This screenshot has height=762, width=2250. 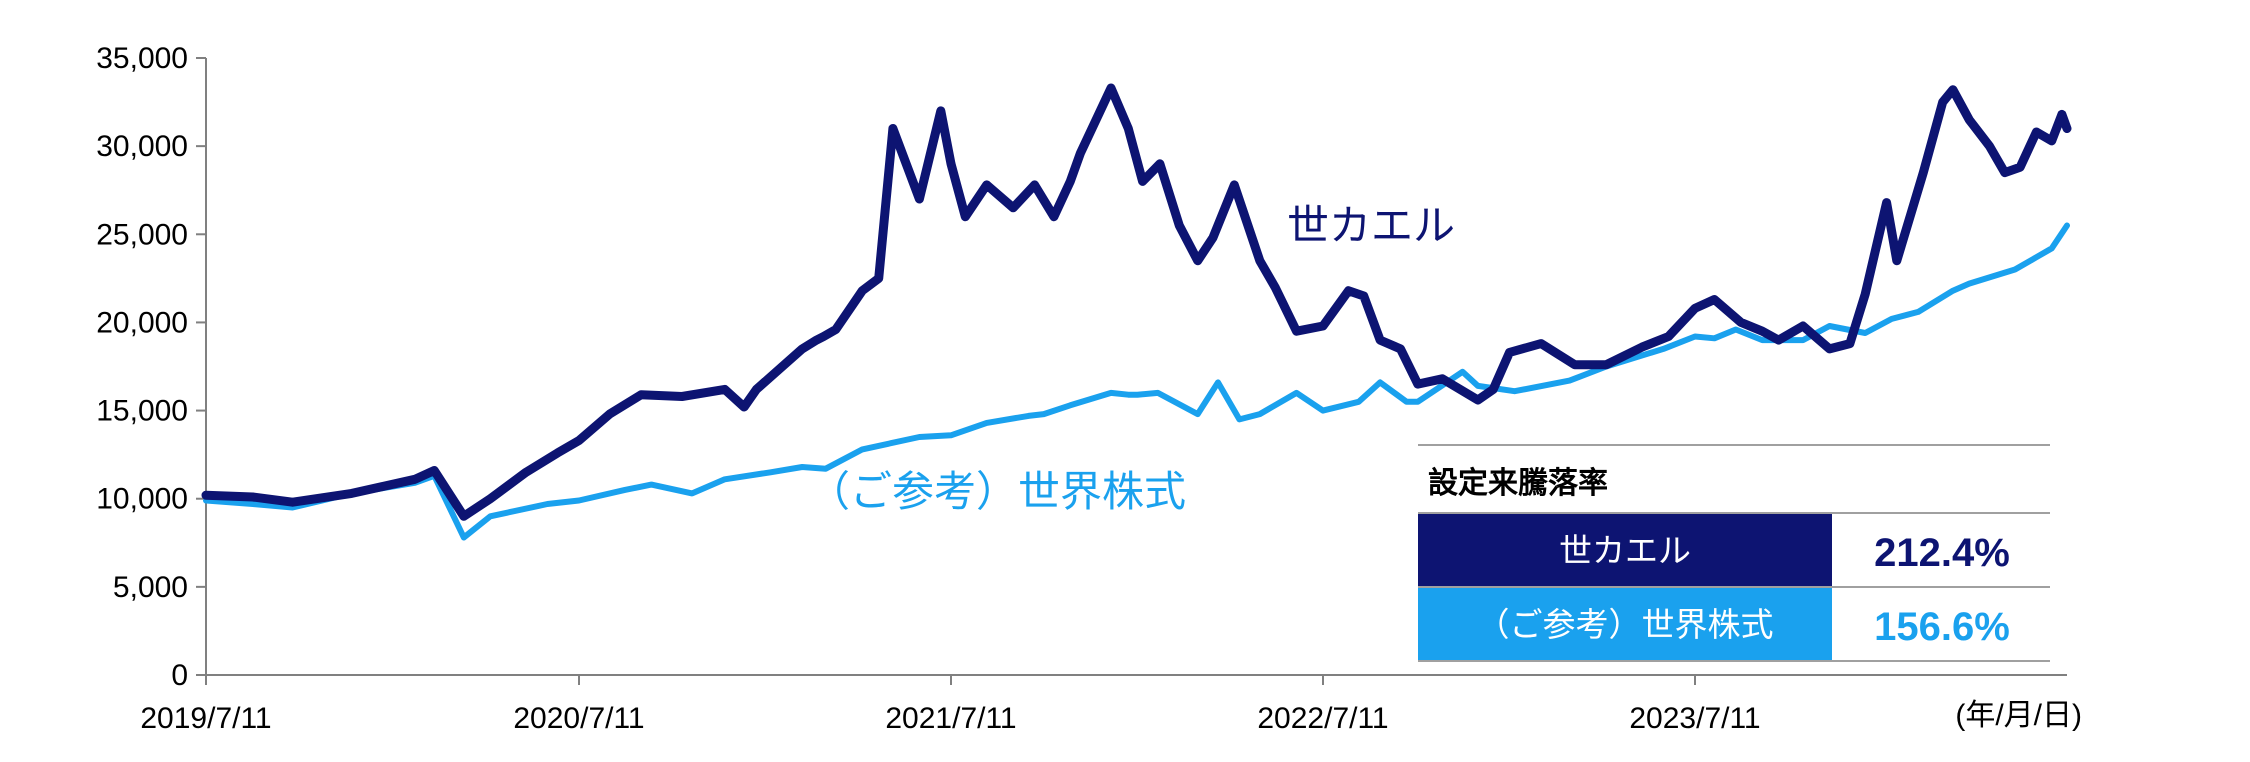 I want to click on series-label-sekaeru: 世カエル, so click(x=1371, y=225).